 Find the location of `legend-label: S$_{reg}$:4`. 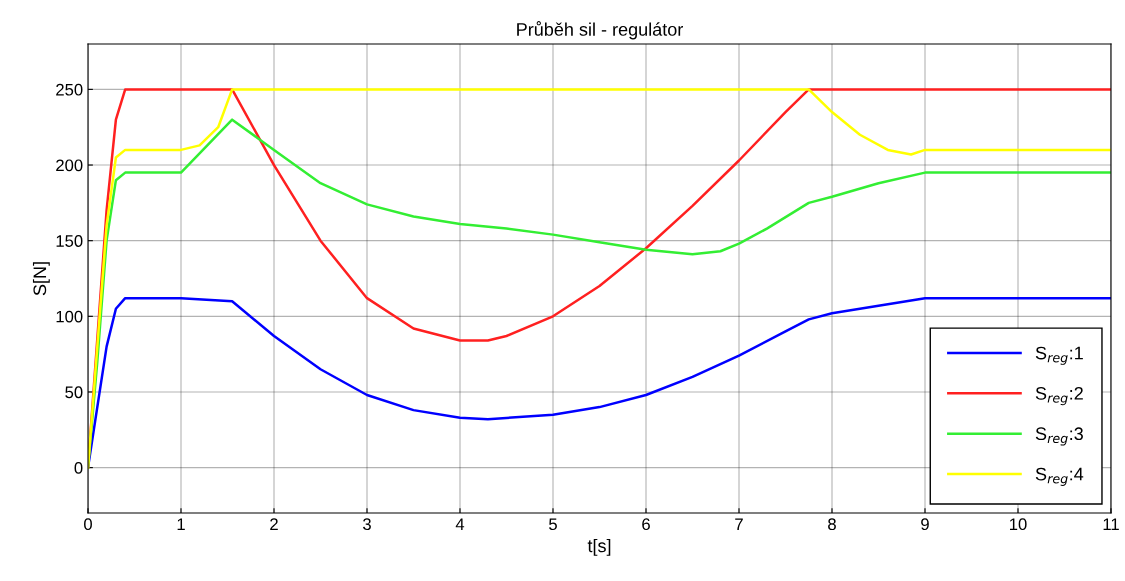

legend-label: S$_{reg}$:4 is located at coordinates (1059, 476).